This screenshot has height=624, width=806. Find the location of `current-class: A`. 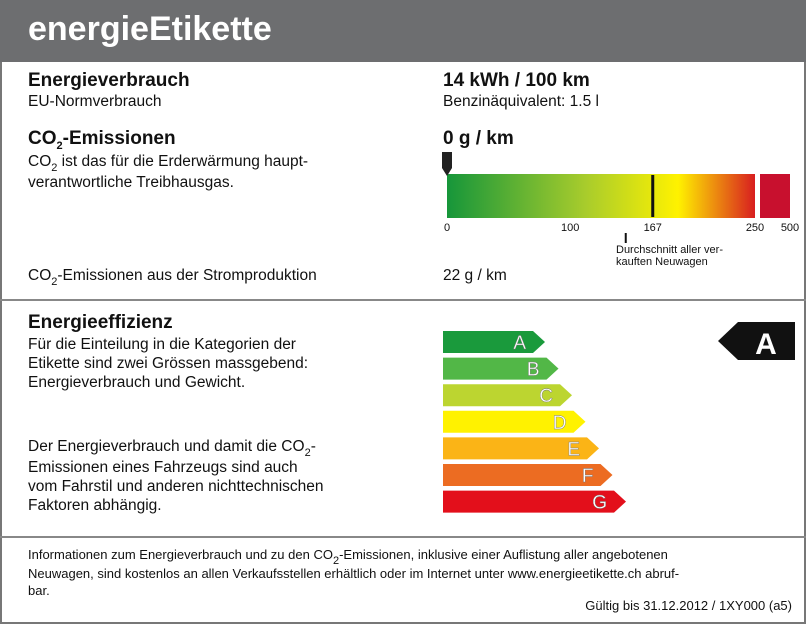

current-class: A is located at coordinates (766, 344).